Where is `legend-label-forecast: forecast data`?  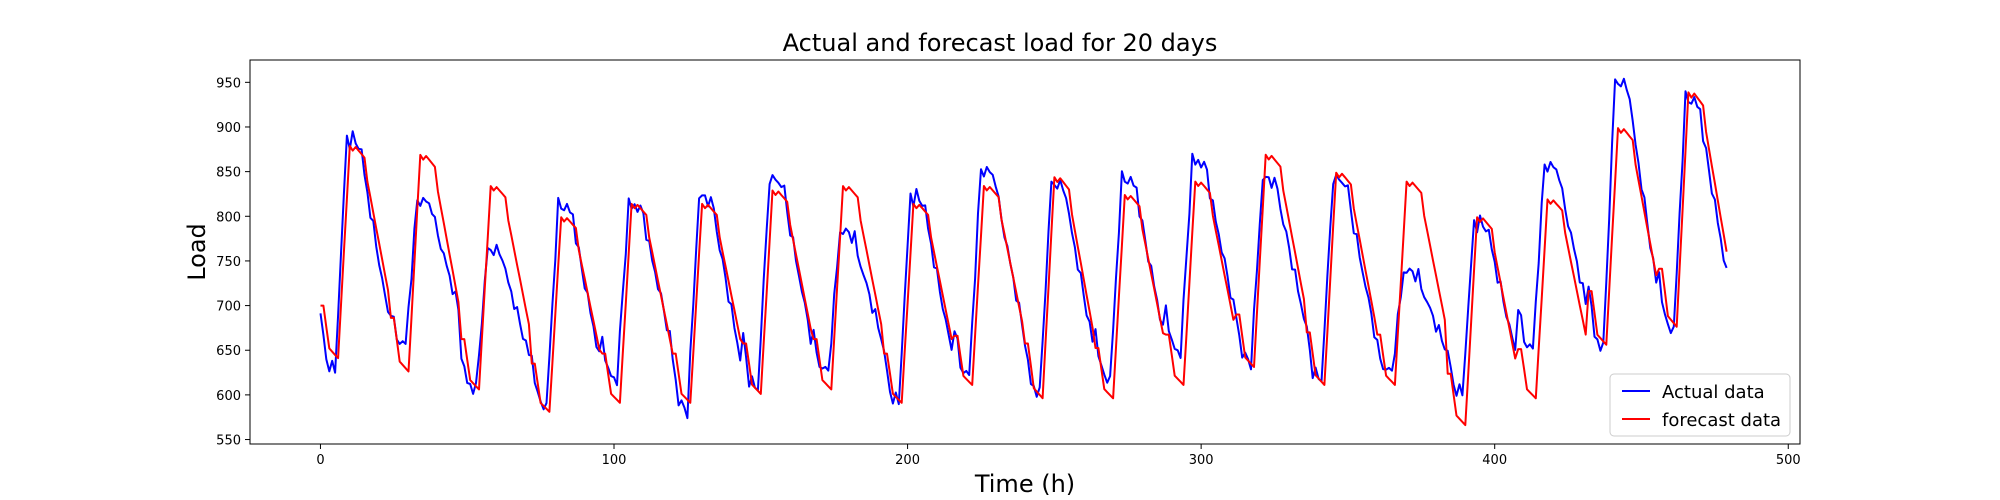 legend-label-forecast: forecast data is located at coordinates (1721, 420).